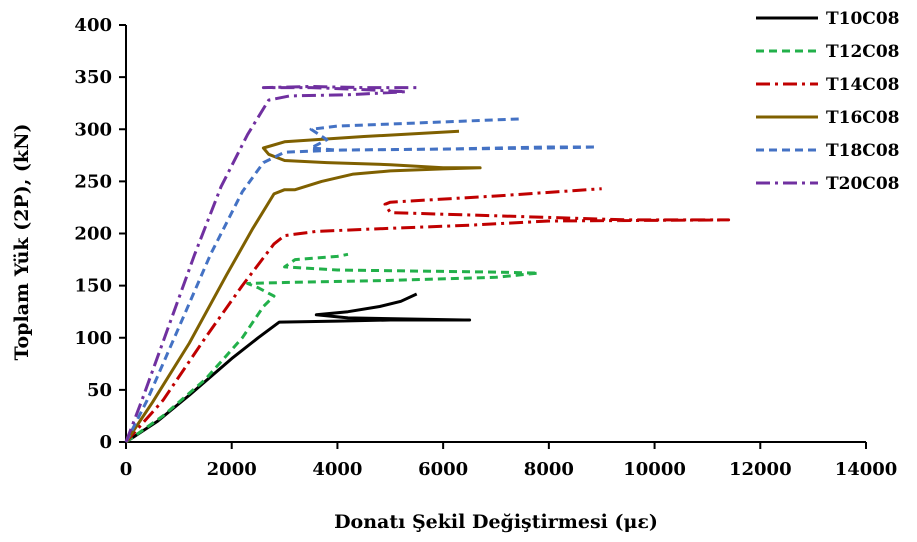  I want to click on x-tick-label: 6000, so click(443, 469).